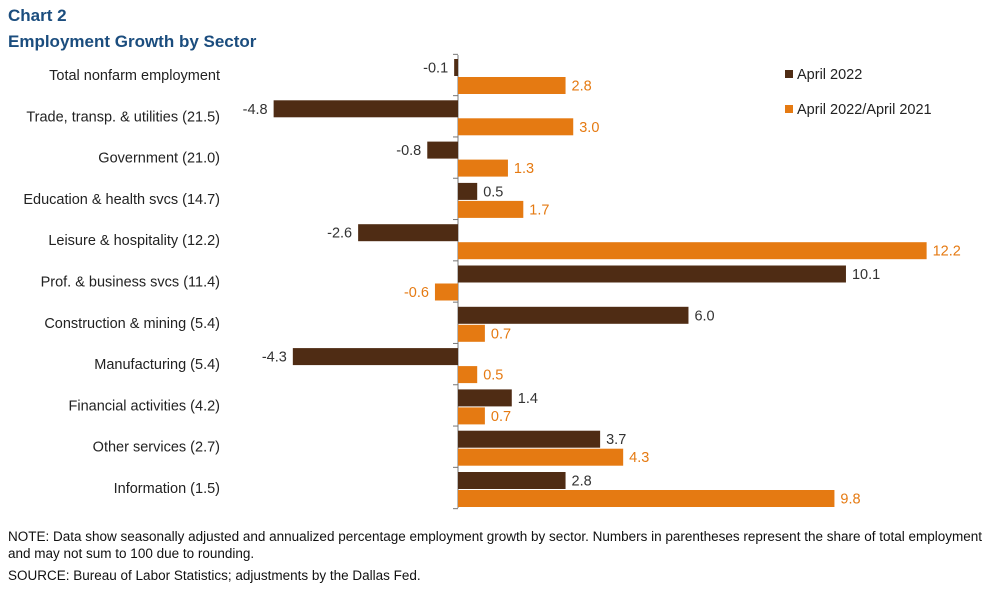  Describe the element at coordinates (616, 440) in the screenshot. I see `data-label-april-2022: 3.7` at that location.